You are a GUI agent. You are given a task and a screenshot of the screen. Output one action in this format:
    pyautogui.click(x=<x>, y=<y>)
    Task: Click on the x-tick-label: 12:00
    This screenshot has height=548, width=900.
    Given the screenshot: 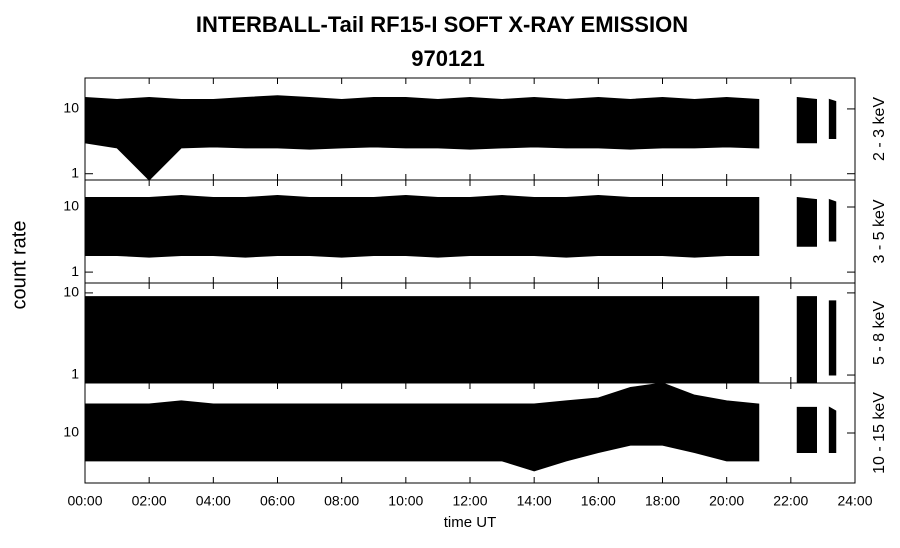 What is the action you would take?
    pyautogui.click(x=469, y=501)
    